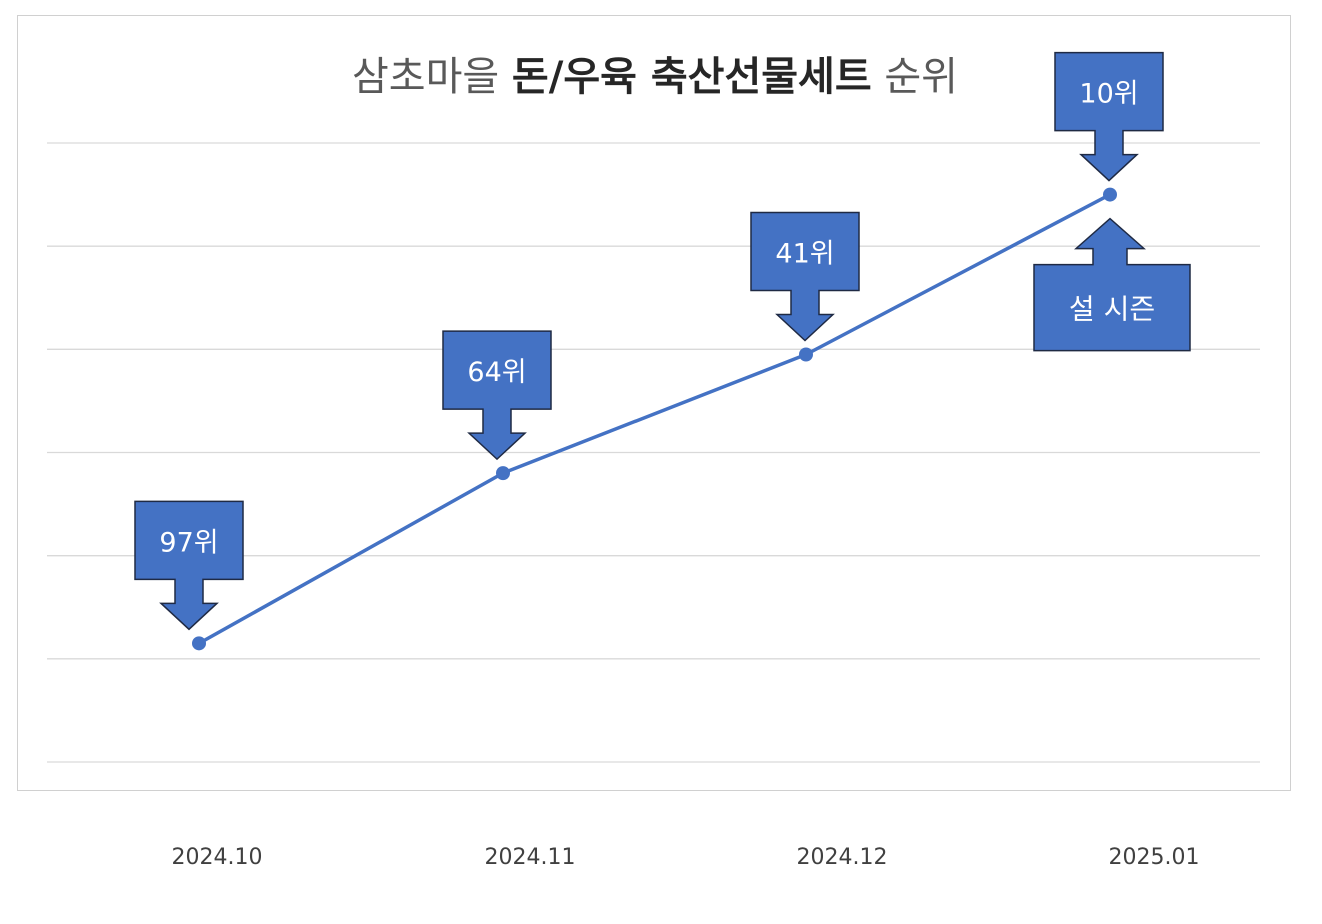  What do you see at coordinates (199, 643) in the screenshot?
I see `data-point-2024.10` at bounding box center [199, 643].